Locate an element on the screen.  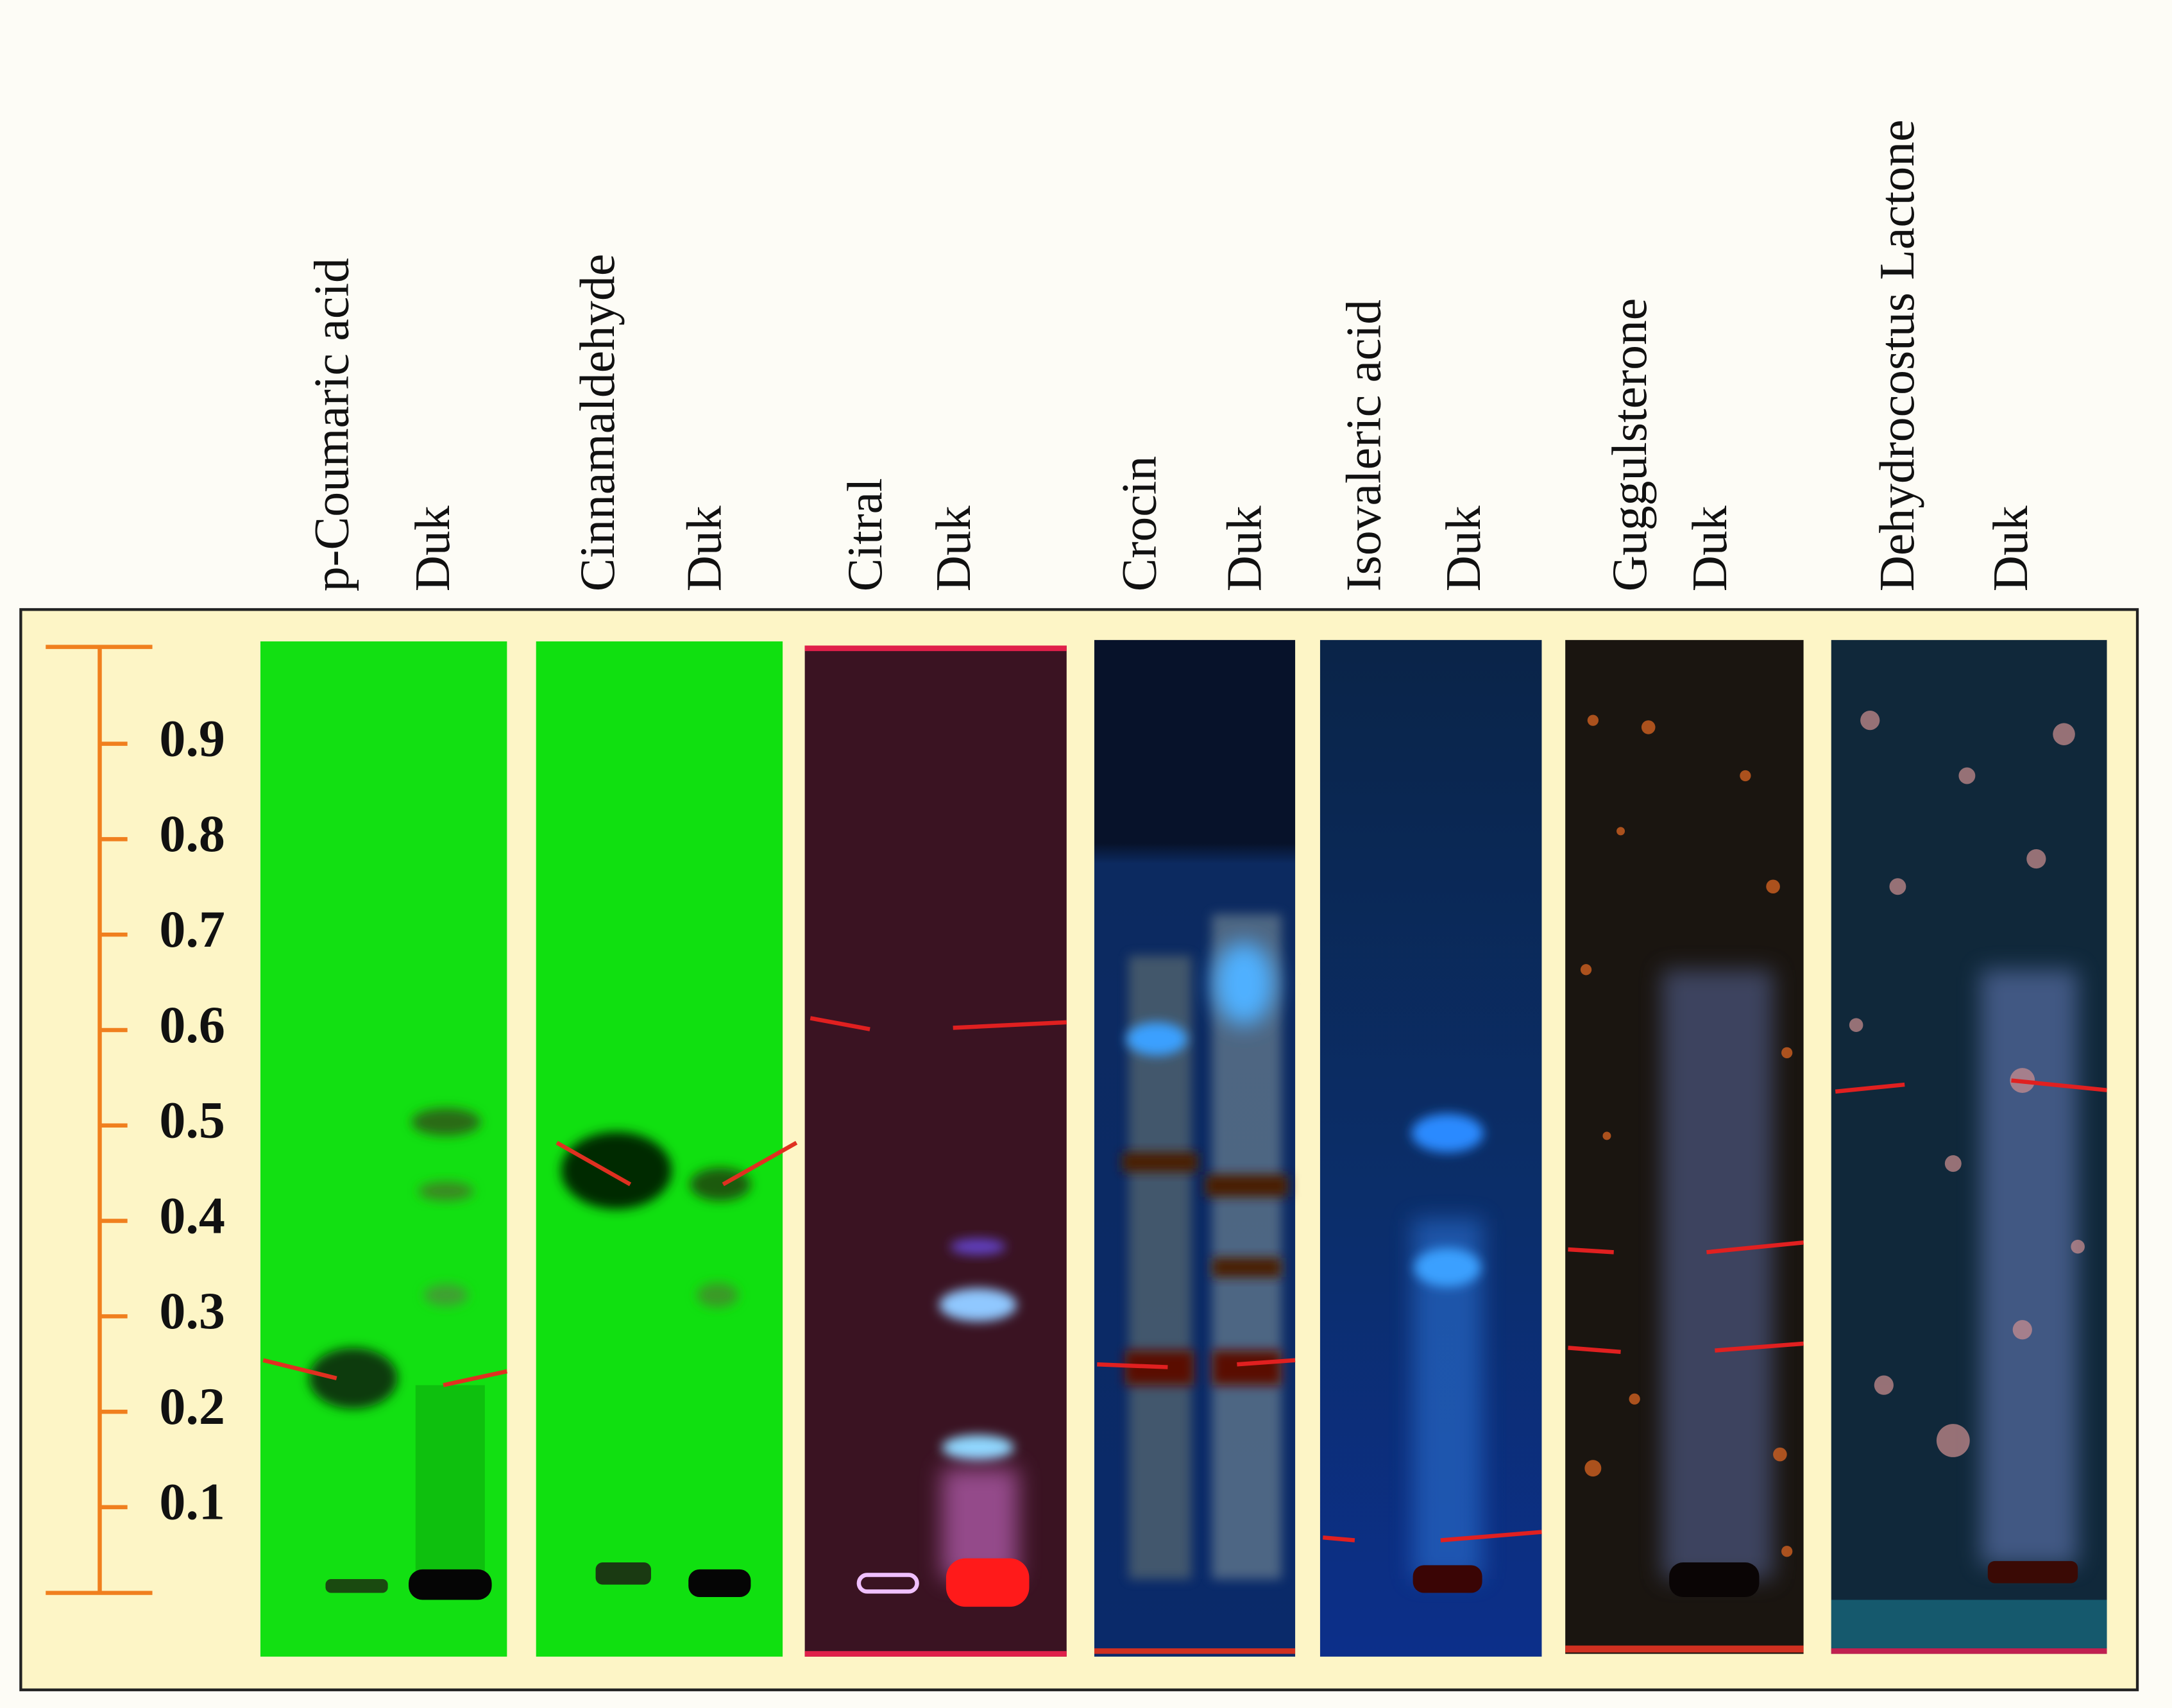
rf-scale is located at coordinates (99, 1120).